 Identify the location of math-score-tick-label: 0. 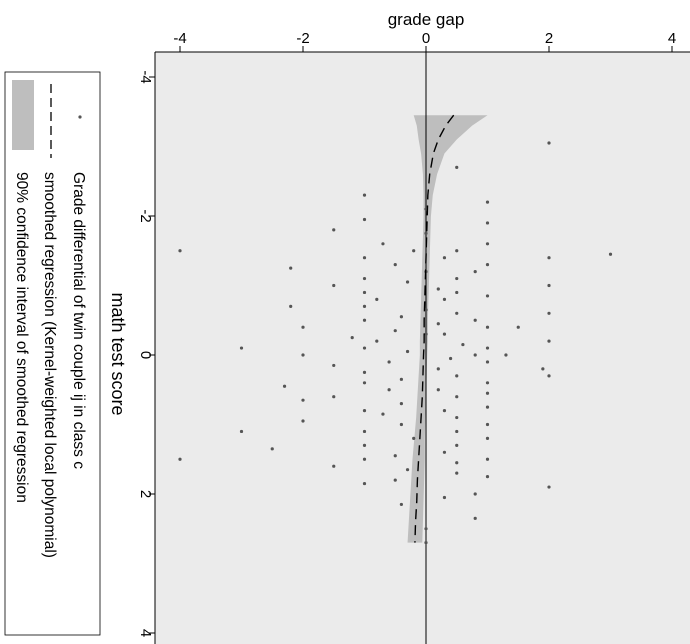
(145, 355).